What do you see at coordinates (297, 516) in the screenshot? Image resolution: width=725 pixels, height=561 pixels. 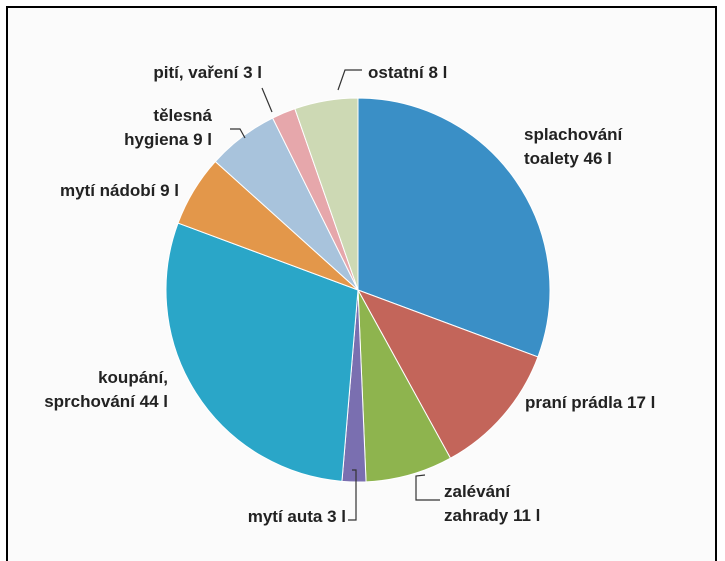 I see `slice-label: mytí auta 3 l` at bounding box center [297, 516].